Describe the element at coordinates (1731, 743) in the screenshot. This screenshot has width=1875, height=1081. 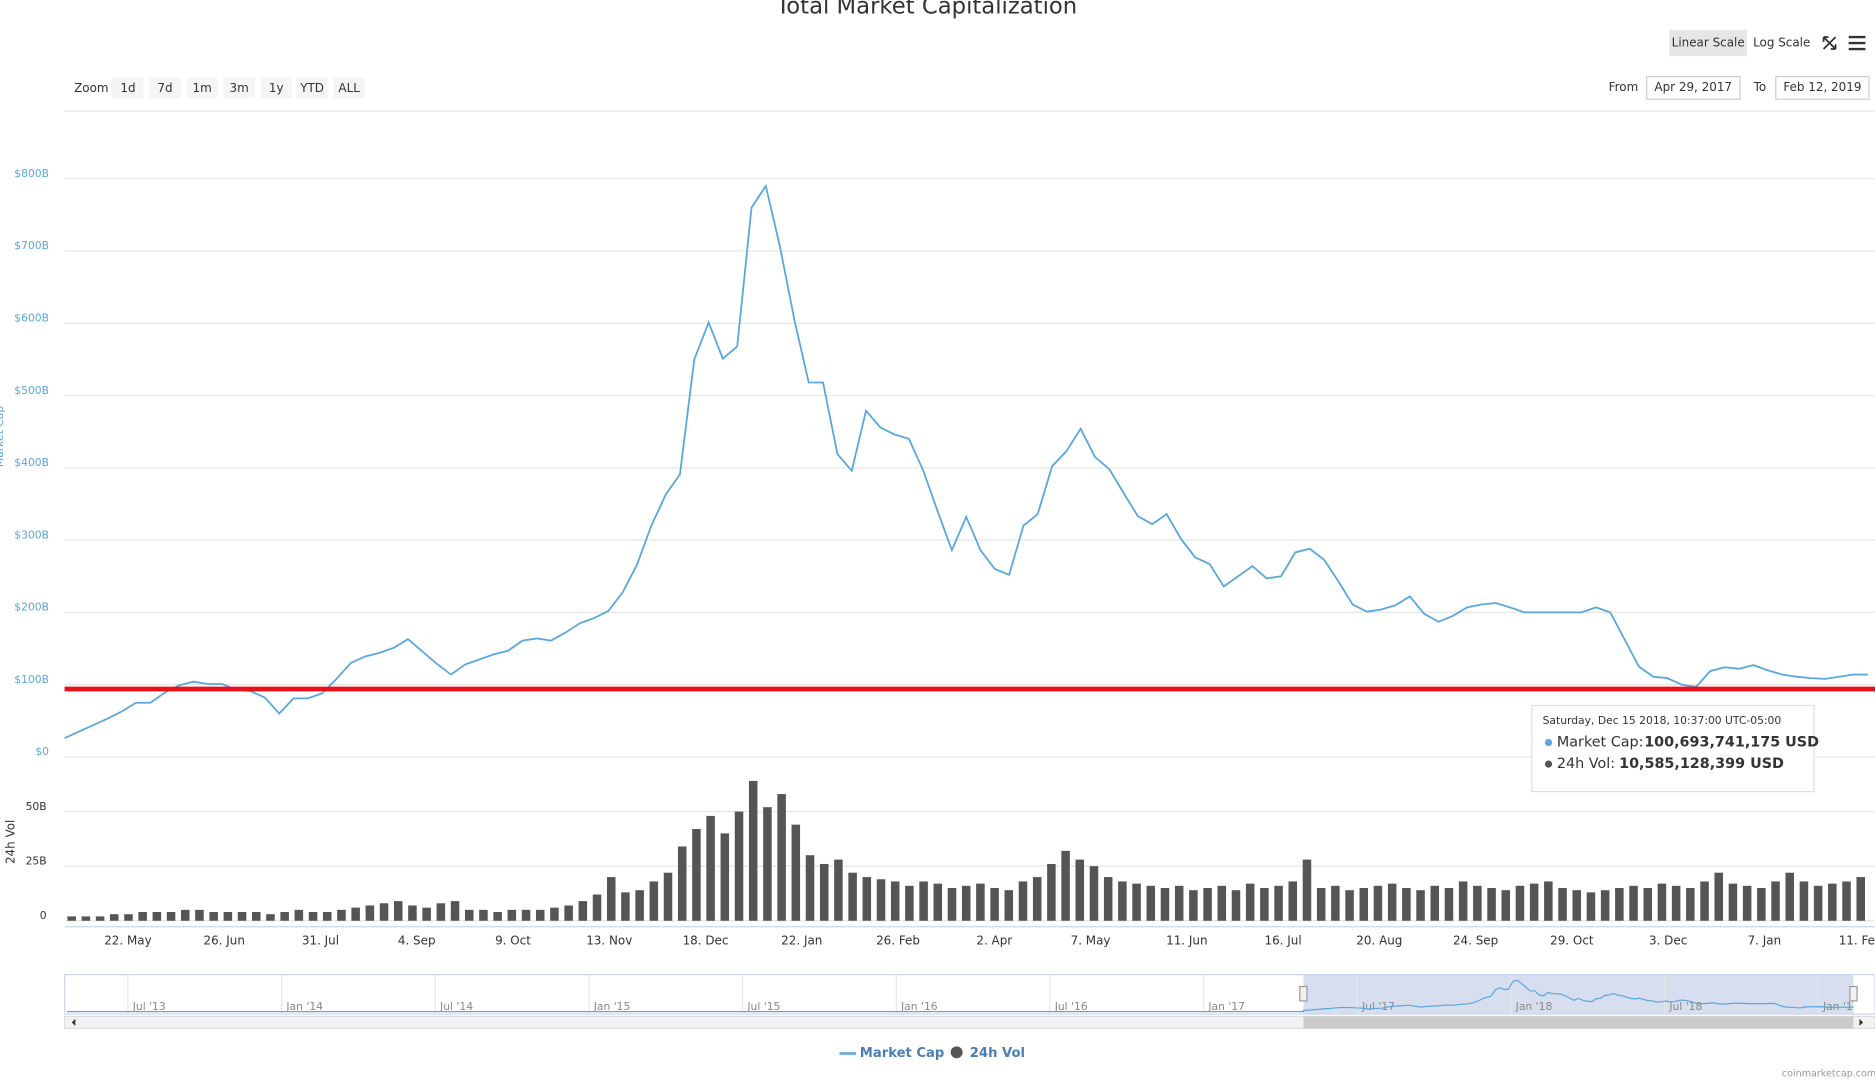
I see `tooltip-cap-value: 100,693,741,175 USD` at that location.